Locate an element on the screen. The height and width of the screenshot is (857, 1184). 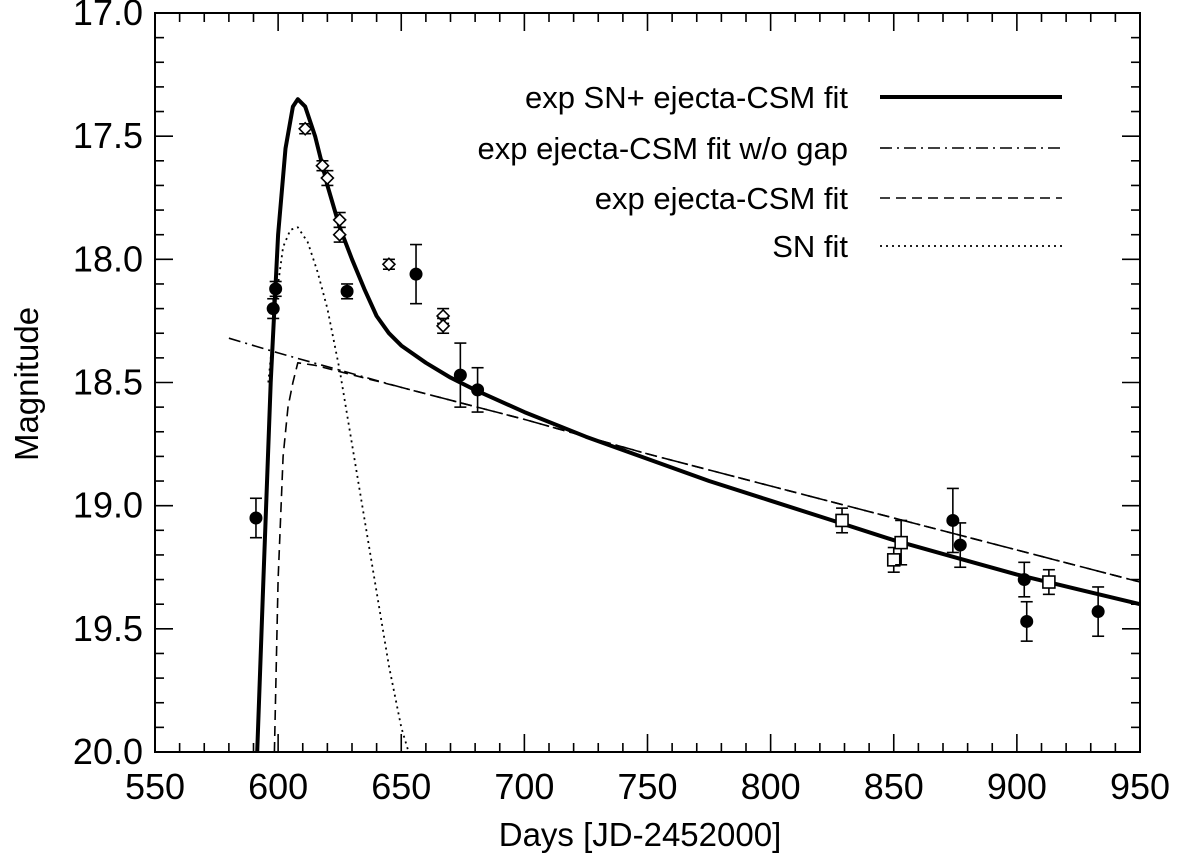
legend-entry-label: SN fit is located at coordinates (810, 246).